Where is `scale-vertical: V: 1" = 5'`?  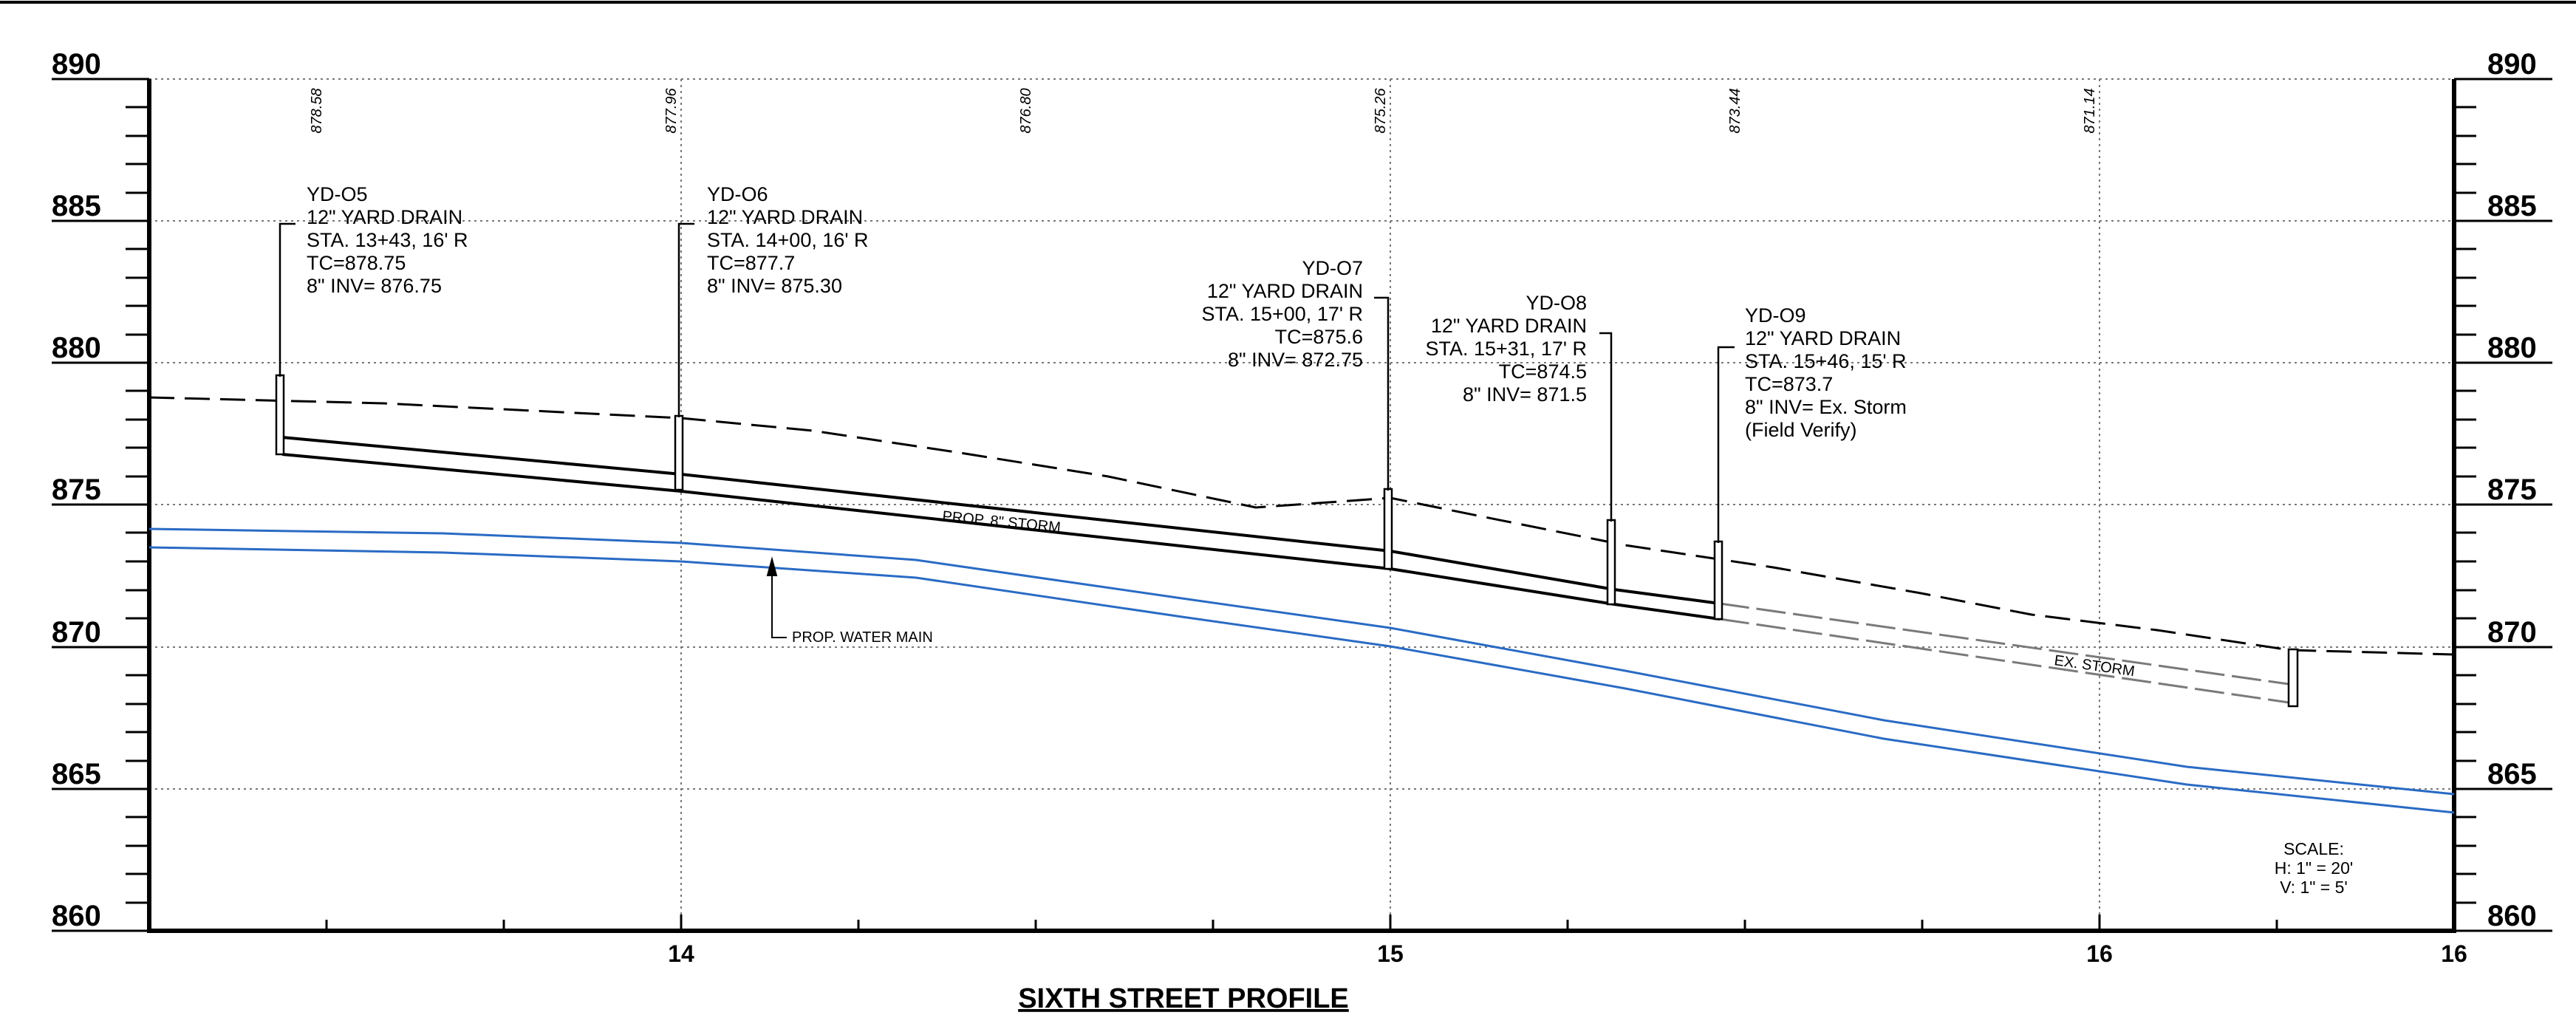
scale-vertical: V: 1" = 5' is located at coordinates (2314, 887).